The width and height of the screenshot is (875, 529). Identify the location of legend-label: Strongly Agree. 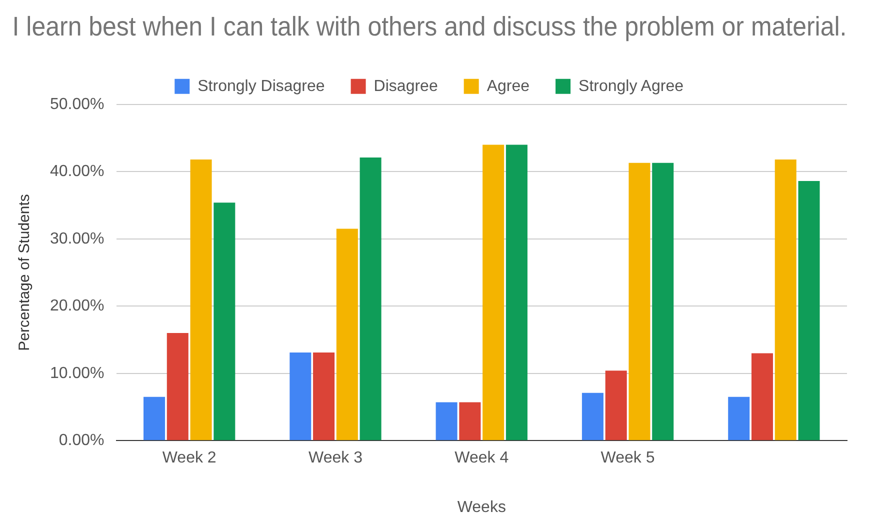
(631, 86).